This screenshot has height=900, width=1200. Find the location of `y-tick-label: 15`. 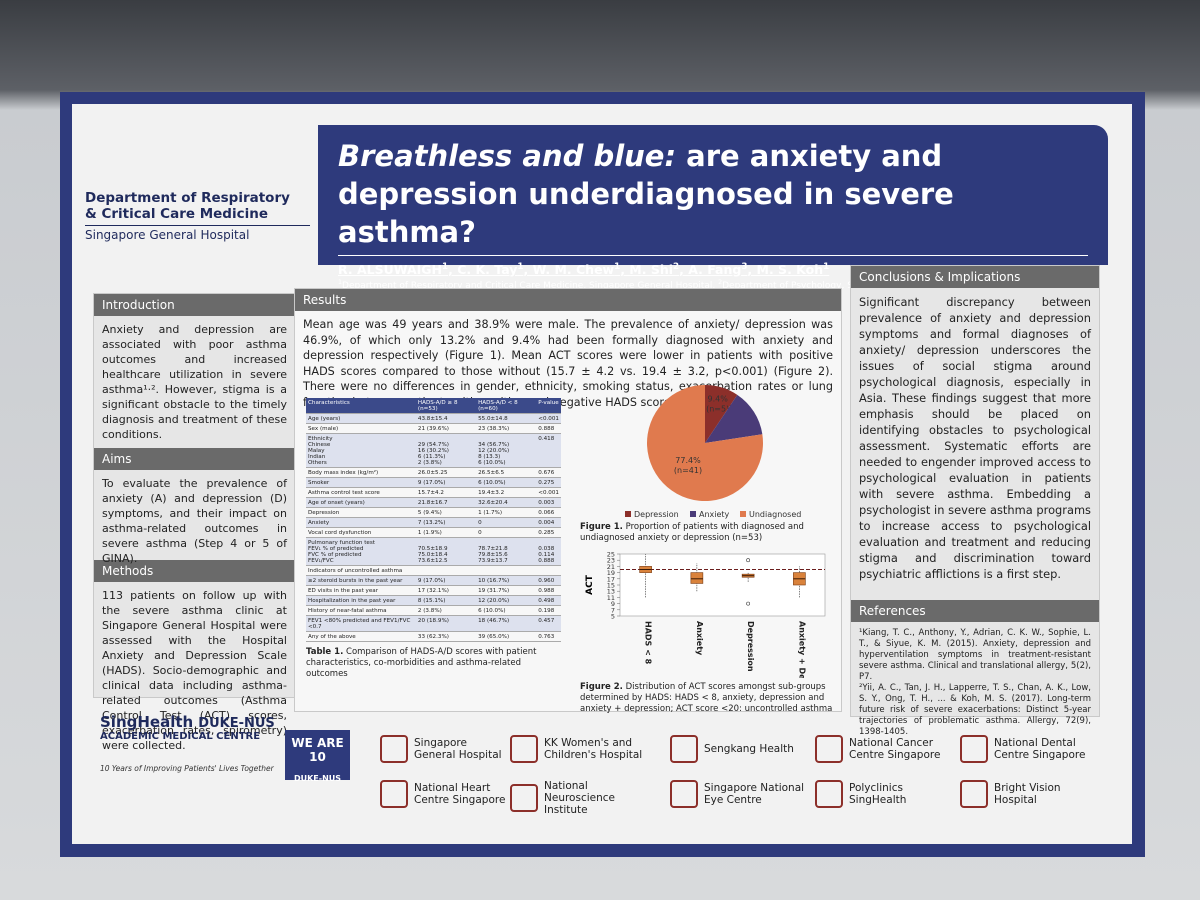

y-tick-label: 15 is located at coordinates (611, 586).